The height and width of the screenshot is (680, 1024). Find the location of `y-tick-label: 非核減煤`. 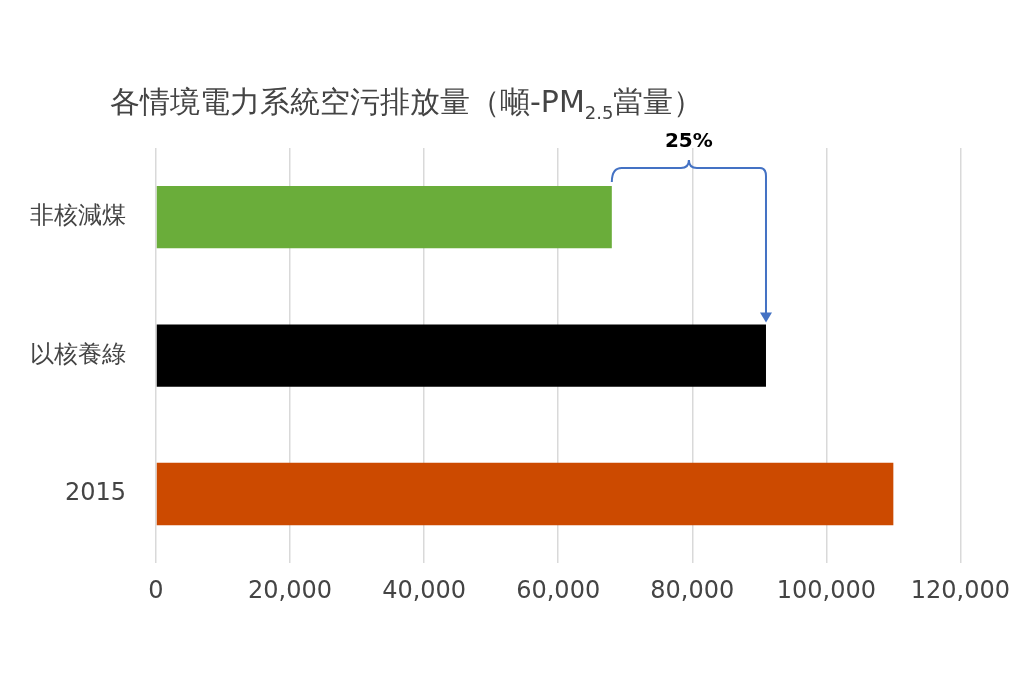

y-tick-label: 非核減煤 is located at coordinates (78, 215).